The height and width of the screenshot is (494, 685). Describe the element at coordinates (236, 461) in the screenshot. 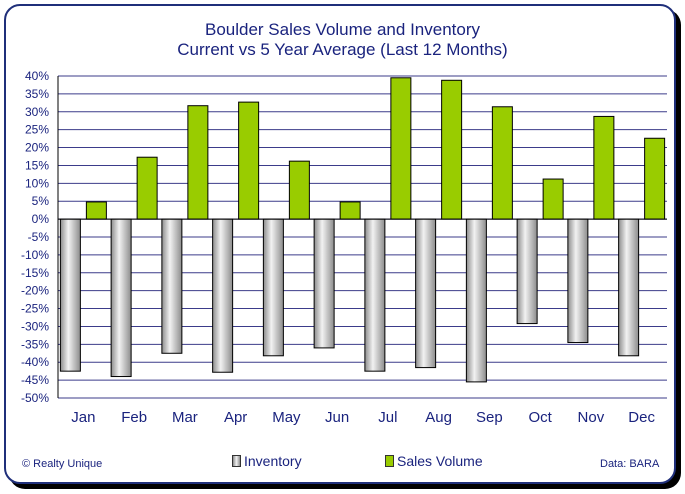

I see `legend-swatch-inventory` at that location.